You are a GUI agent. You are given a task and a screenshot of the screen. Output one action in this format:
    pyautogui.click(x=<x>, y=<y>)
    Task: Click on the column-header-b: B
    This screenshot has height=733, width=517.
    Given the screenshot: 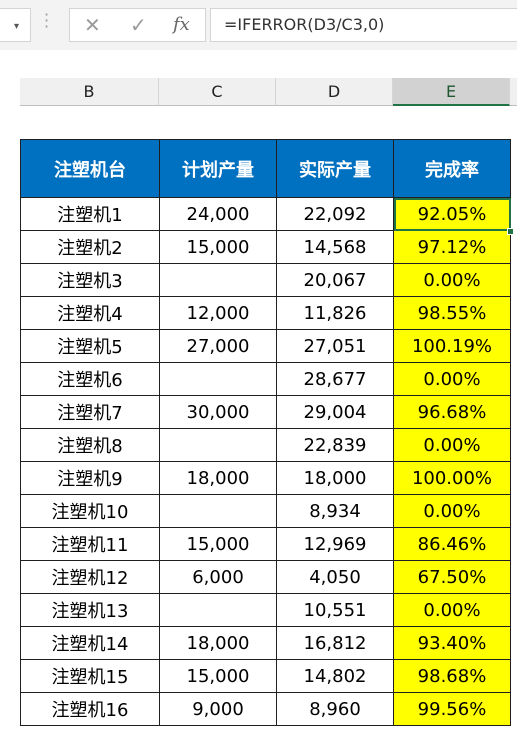 What is the action you would take?
    pyautogui.click(x=89, y=92)
    